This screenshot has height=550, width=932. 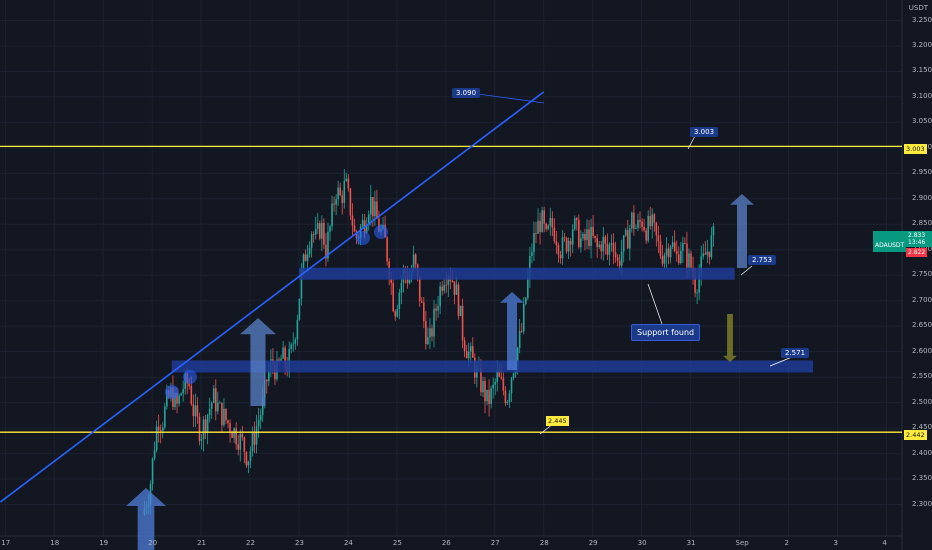 I want to click on upper-level-label: 3.003, so click(x=704, y=132).